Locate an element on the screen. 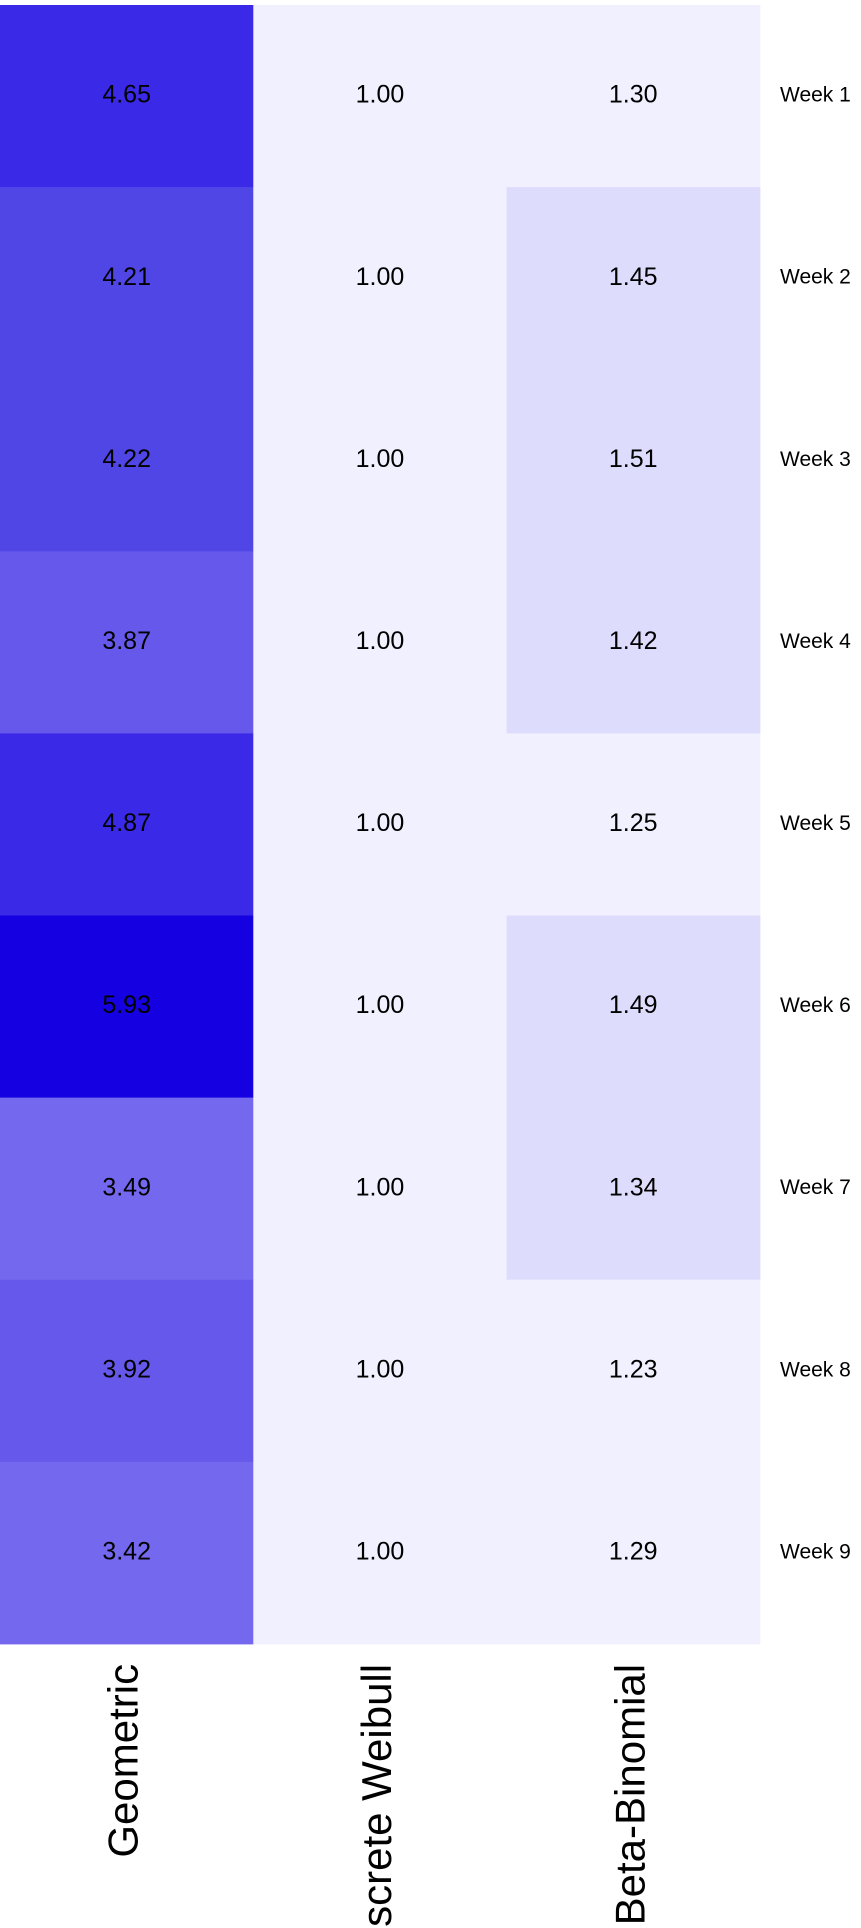 The image size is (861, 1928). row-label: Week 6 is located at coordinates (815, 1005).